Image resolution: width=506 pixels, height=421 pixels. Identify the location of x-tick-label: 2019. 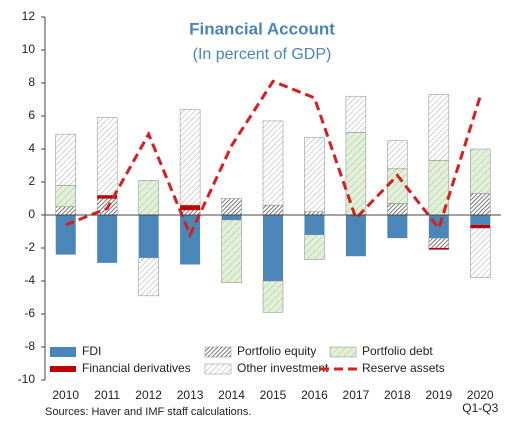
(439, 395).